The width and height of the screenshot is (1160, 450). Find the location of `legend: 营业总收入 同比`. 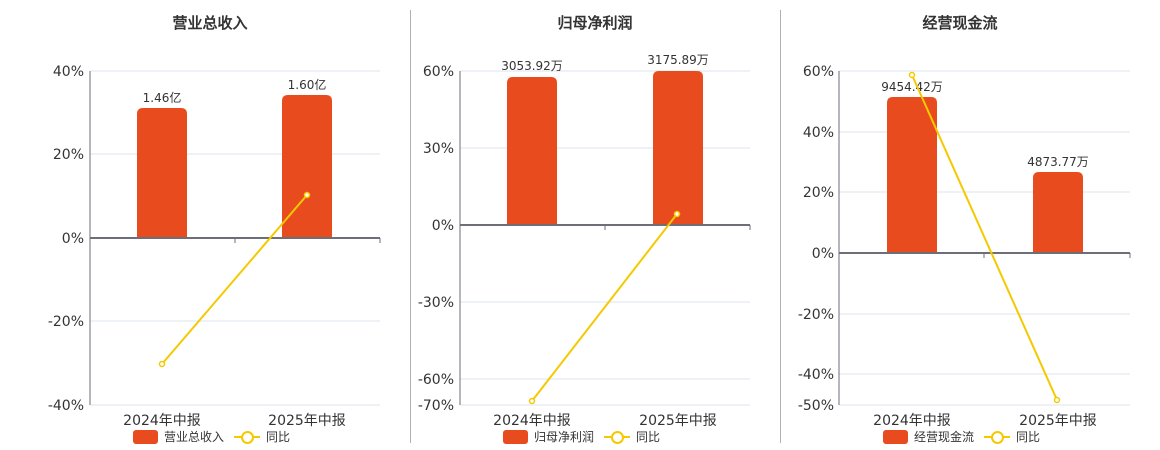

legend: 营业总收入 同比 is located at coordinates (211, 436).